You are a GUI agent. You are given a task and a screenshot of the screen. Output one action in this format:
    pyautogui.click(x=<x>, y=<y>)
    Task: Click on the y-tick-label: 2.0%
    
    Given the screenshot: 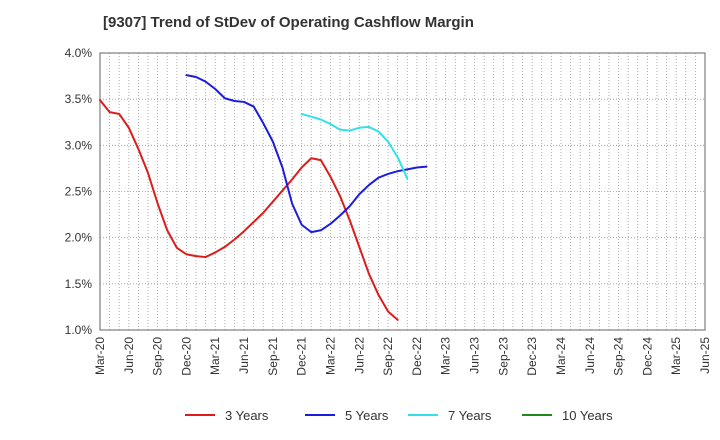 What is the action you would take?
    pyautogui.click(x=79, y=238)
    